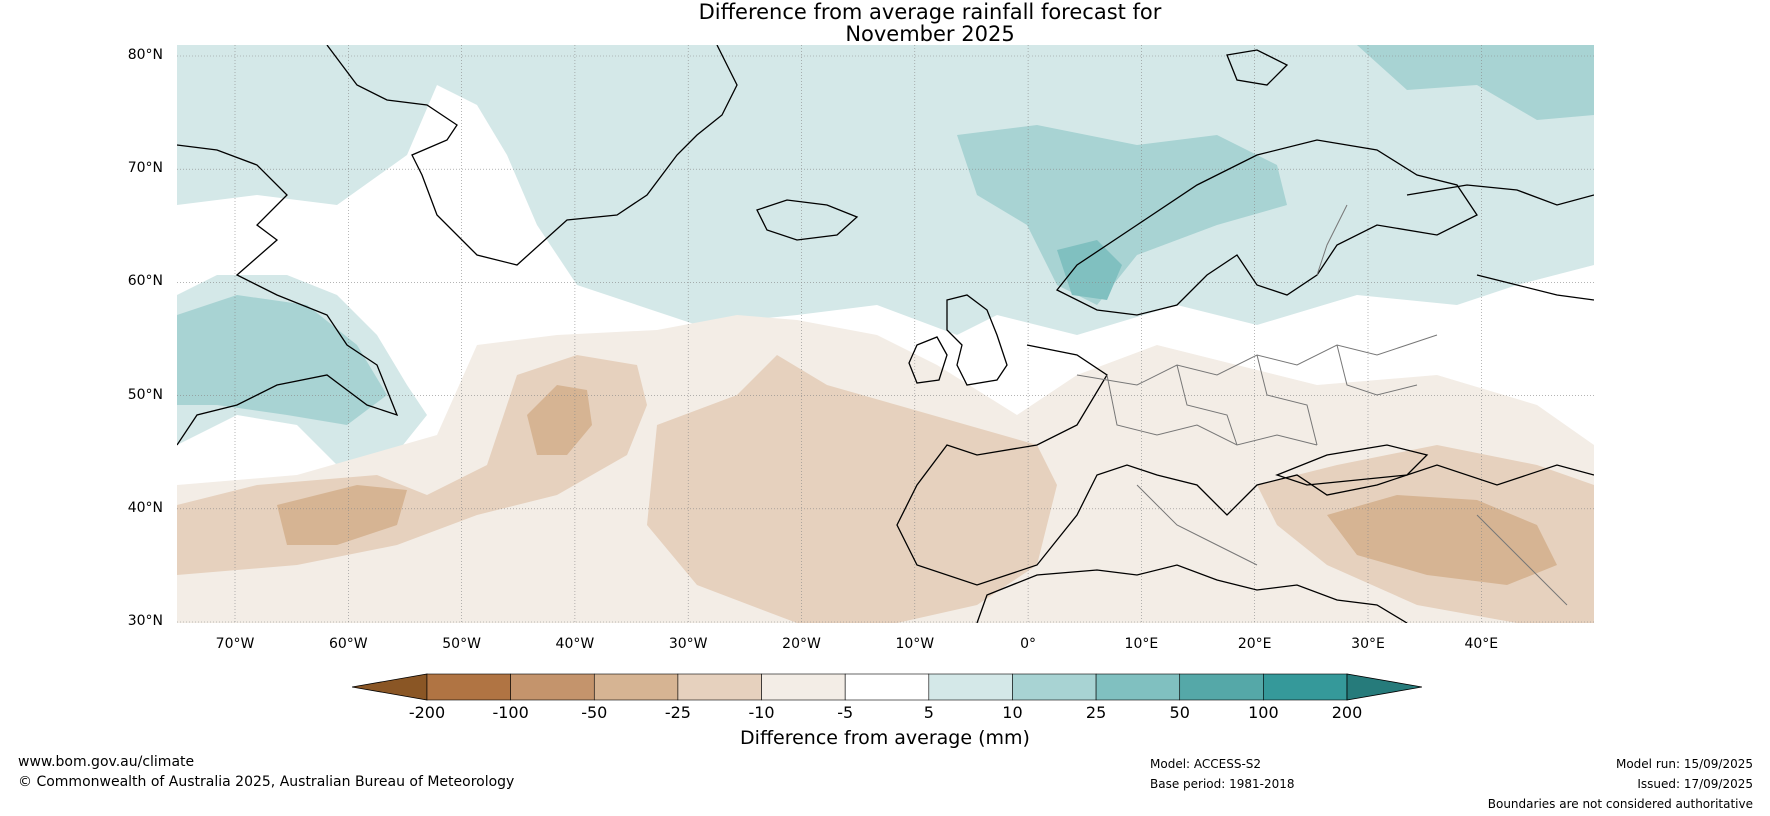  Describe the element at coordinates (1368, 644) in the screenshot. I see `longitude-label: 30°E` at that location.